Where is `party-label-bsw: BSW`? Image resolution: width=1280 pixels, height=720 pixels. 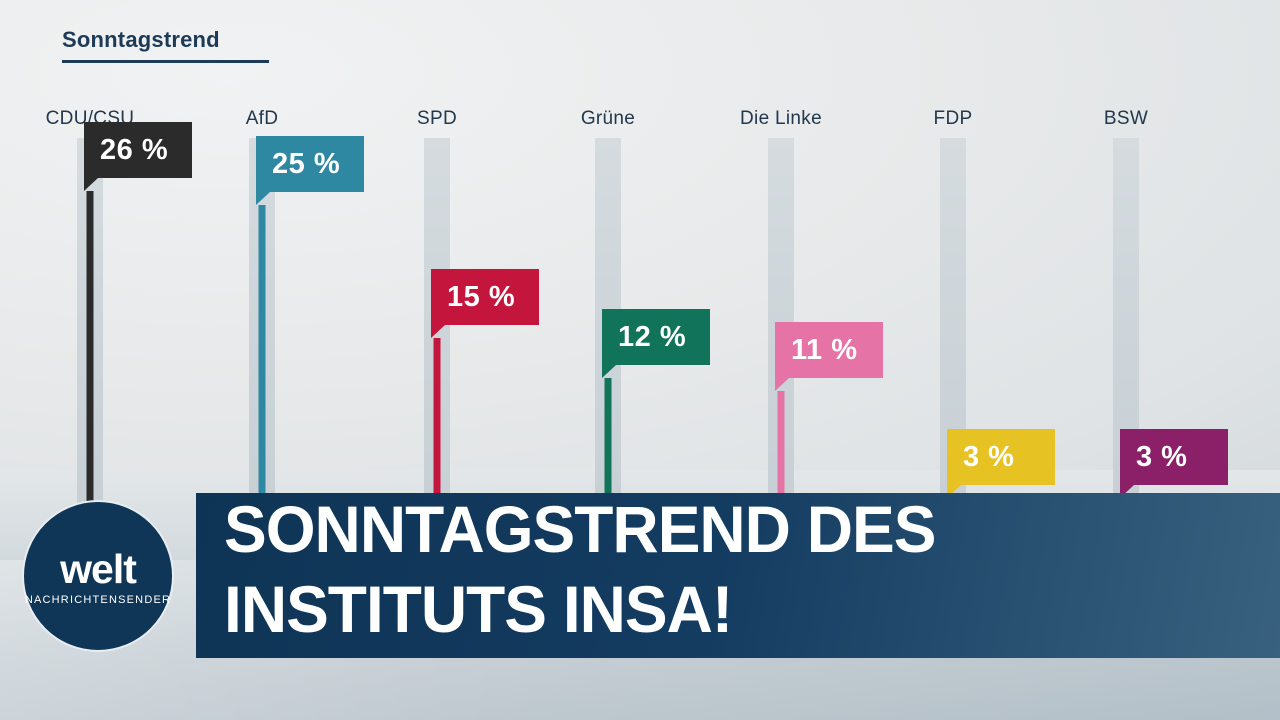
party-label-bsw: BSW is located at coordinates (1126, 118).